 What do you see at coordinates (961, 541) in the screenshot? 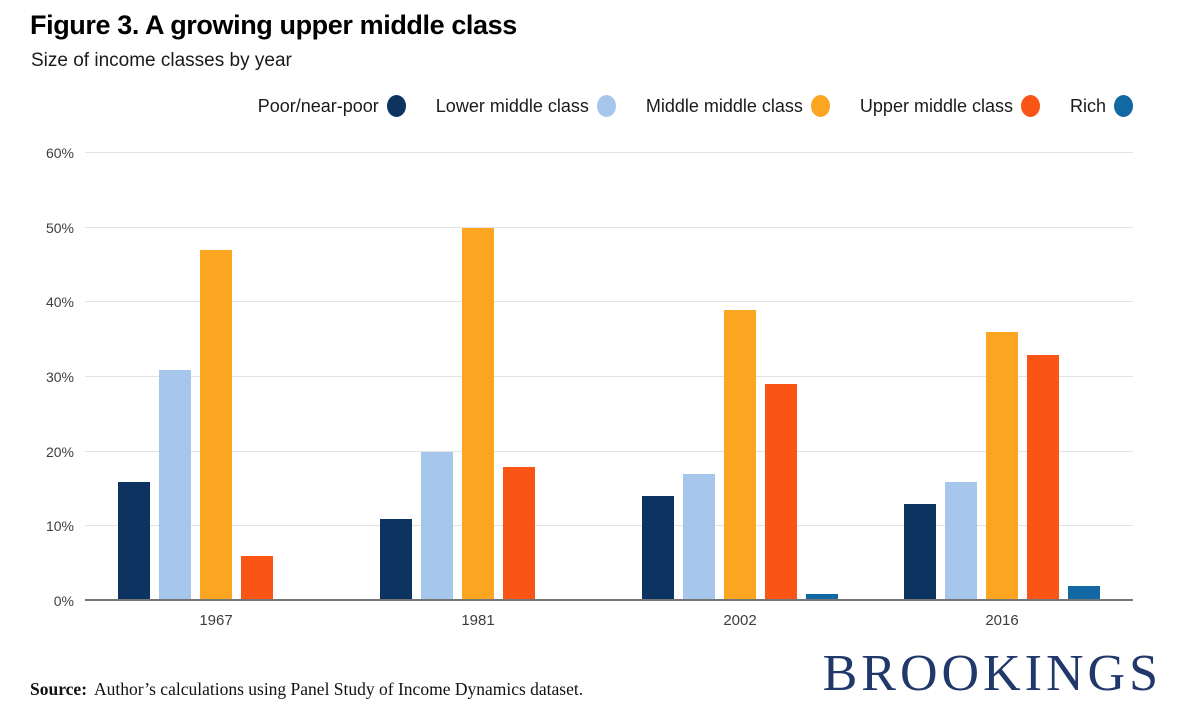
I see `bar-lower-middle-class-2016` at bounding box center [961, 541].